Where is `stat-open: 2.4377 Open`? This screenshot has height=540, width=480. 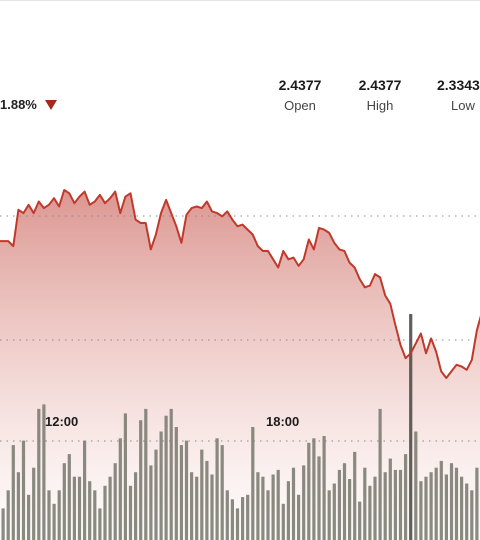 stat-open: 2.4377 Open is located at coordinates (300, 96).